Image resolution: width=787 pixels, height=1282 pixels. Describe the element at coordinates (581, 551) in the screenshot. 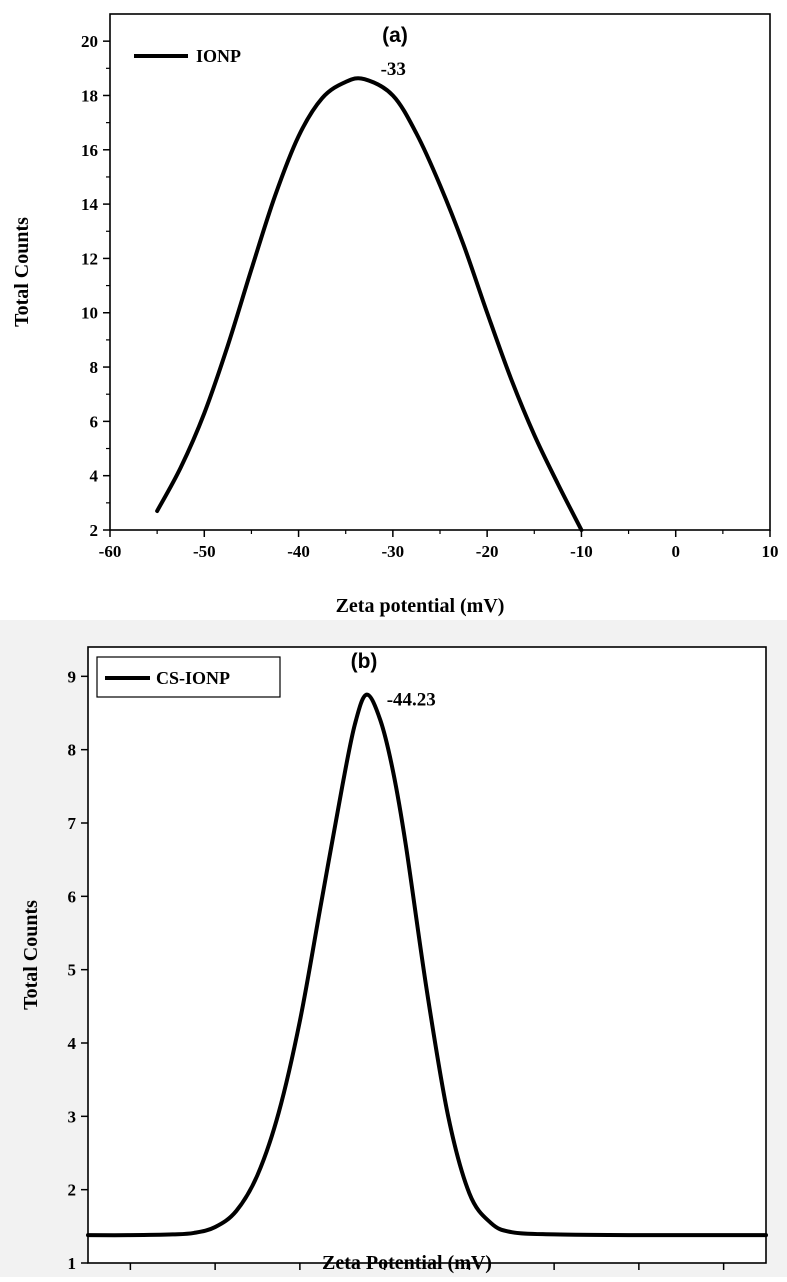

I see `x-tick-label: -10` at that location.